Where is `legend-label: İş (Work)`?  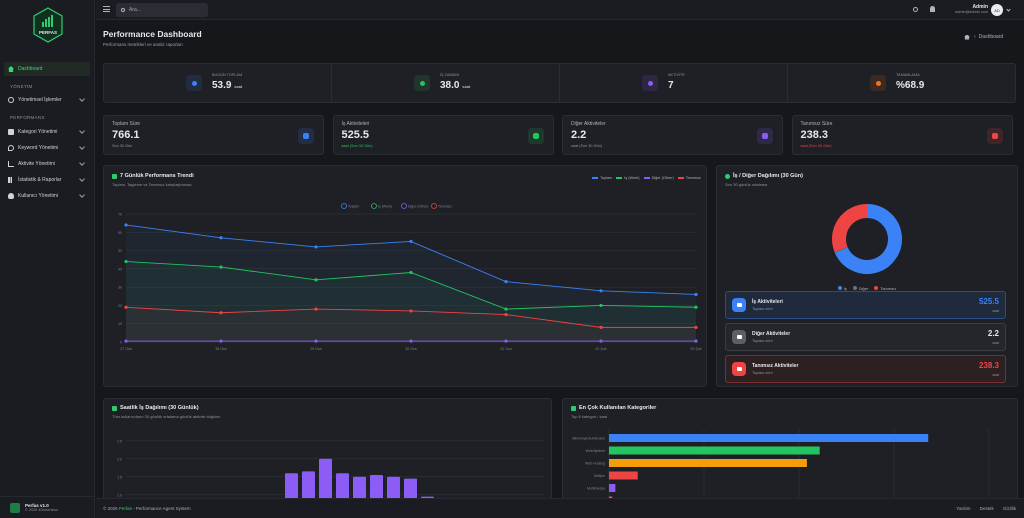
legend-label: İş (Work) is located at coordinates (385, 206).